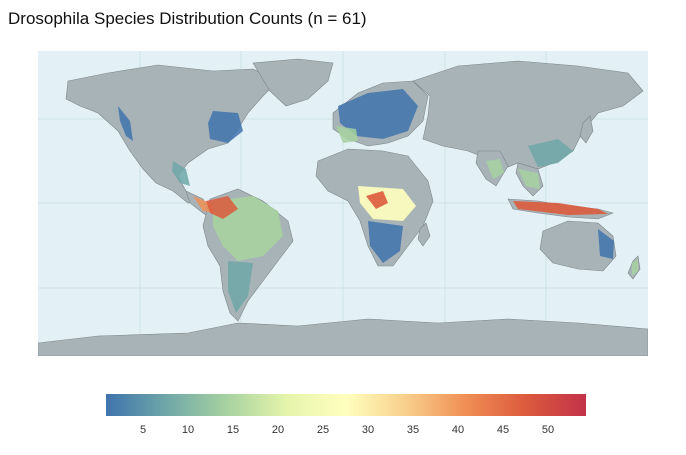 The width and height of the screenshot is (686, 455). What do you see at coordinates (323, 430) in the screenshot?
I see `legend-tick-label: 25` at bounding box center [323, 430].